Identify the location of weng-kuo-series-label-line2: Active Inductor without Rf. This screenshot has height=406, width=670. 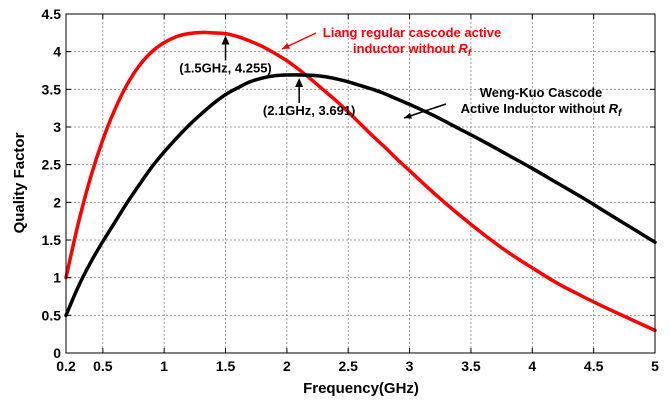
(542, 110).